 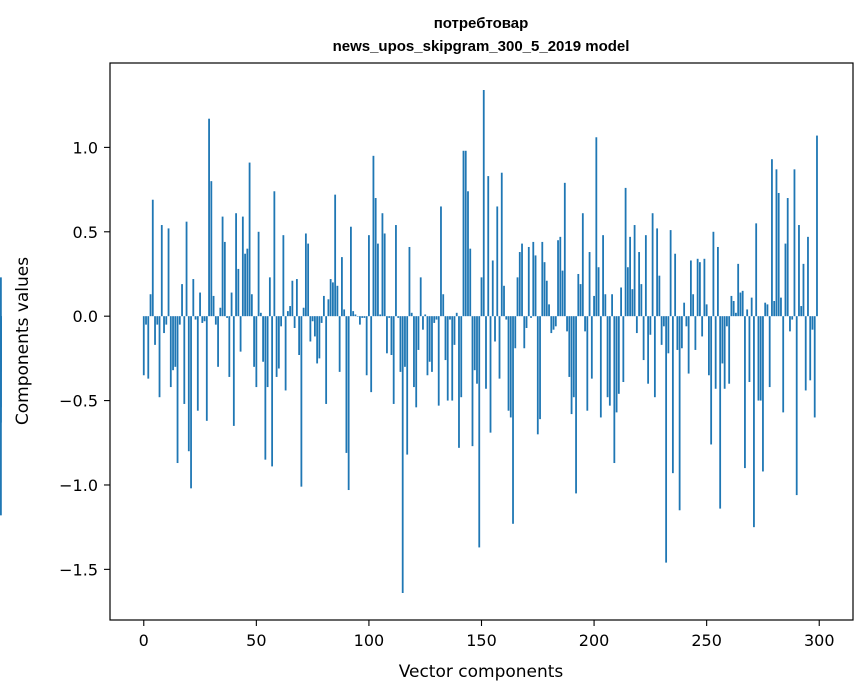 I want to click on y-axis-ticks: −1.5 −1.0 −0.5 0.0 0.5 1.0, so click(x=84, y=358).